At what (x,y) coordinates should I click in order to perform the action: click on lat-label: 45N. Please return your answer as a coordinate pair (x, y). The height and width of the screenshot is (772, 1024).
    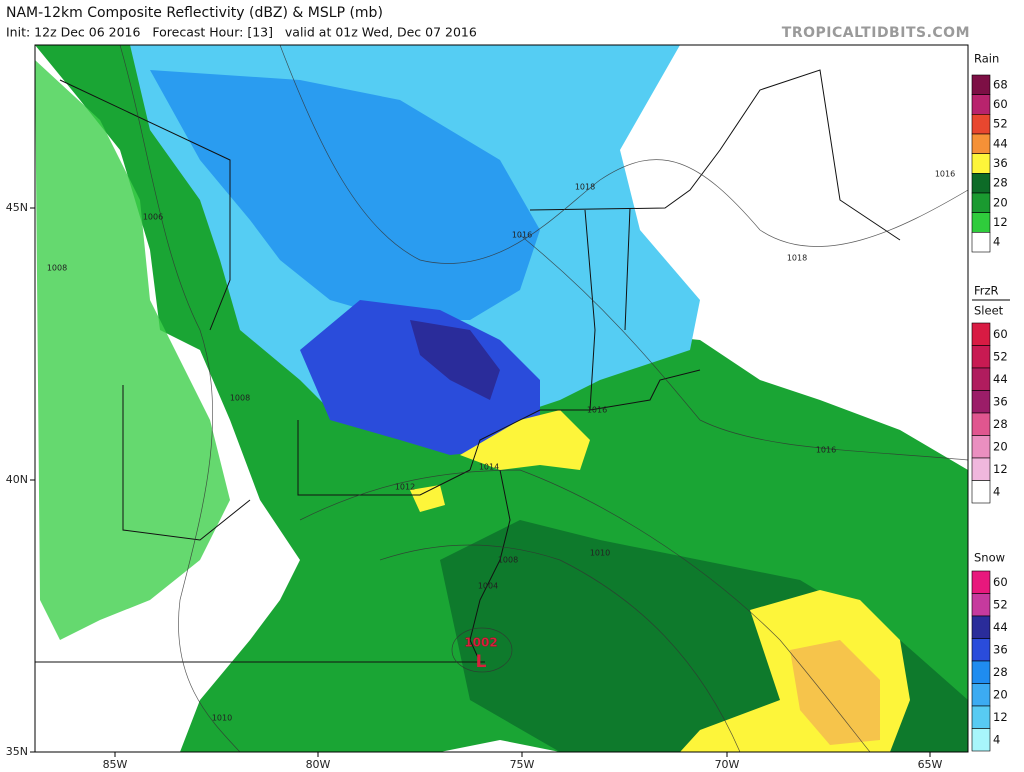
    Looking at the image, I should click on (17, 207).